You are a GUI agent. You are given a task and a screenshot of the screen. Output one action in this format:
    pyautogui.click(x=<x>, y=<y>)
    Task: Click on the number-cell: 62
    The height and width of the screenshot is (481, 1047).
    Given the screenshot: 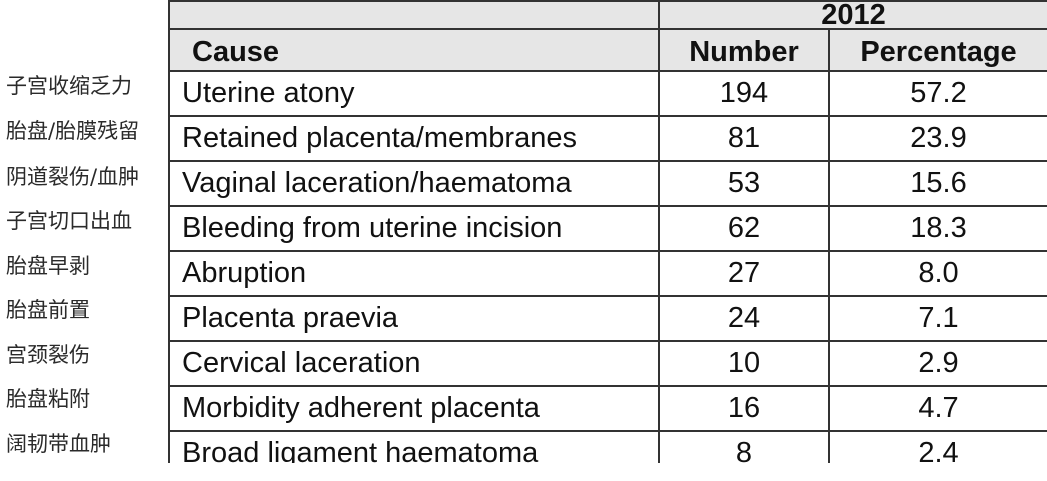 What is the action you would take?
    pyautogui.click(x=744, y=228)
    